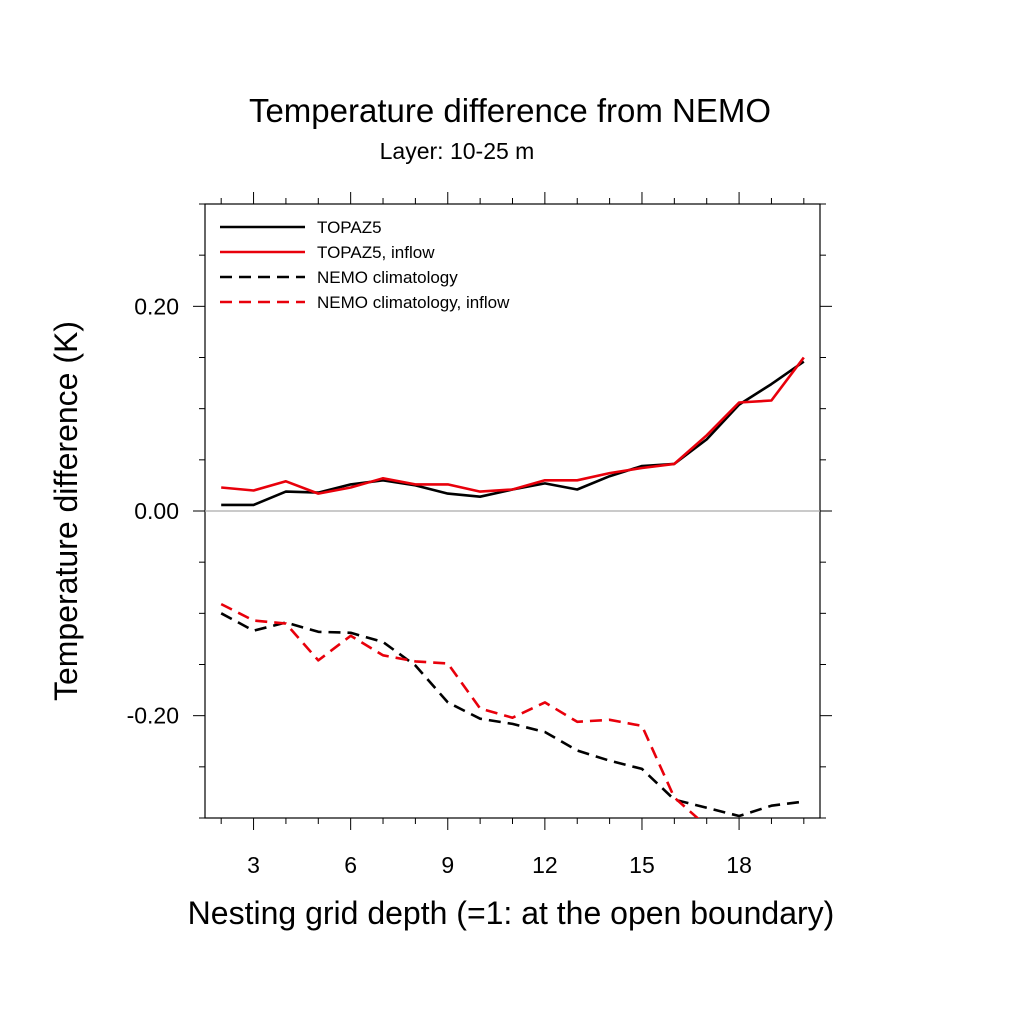  Describe the element at coordinates (376, 252) in the screenshot. I see `legend-label: TOPAZ5, inflow` at that location.